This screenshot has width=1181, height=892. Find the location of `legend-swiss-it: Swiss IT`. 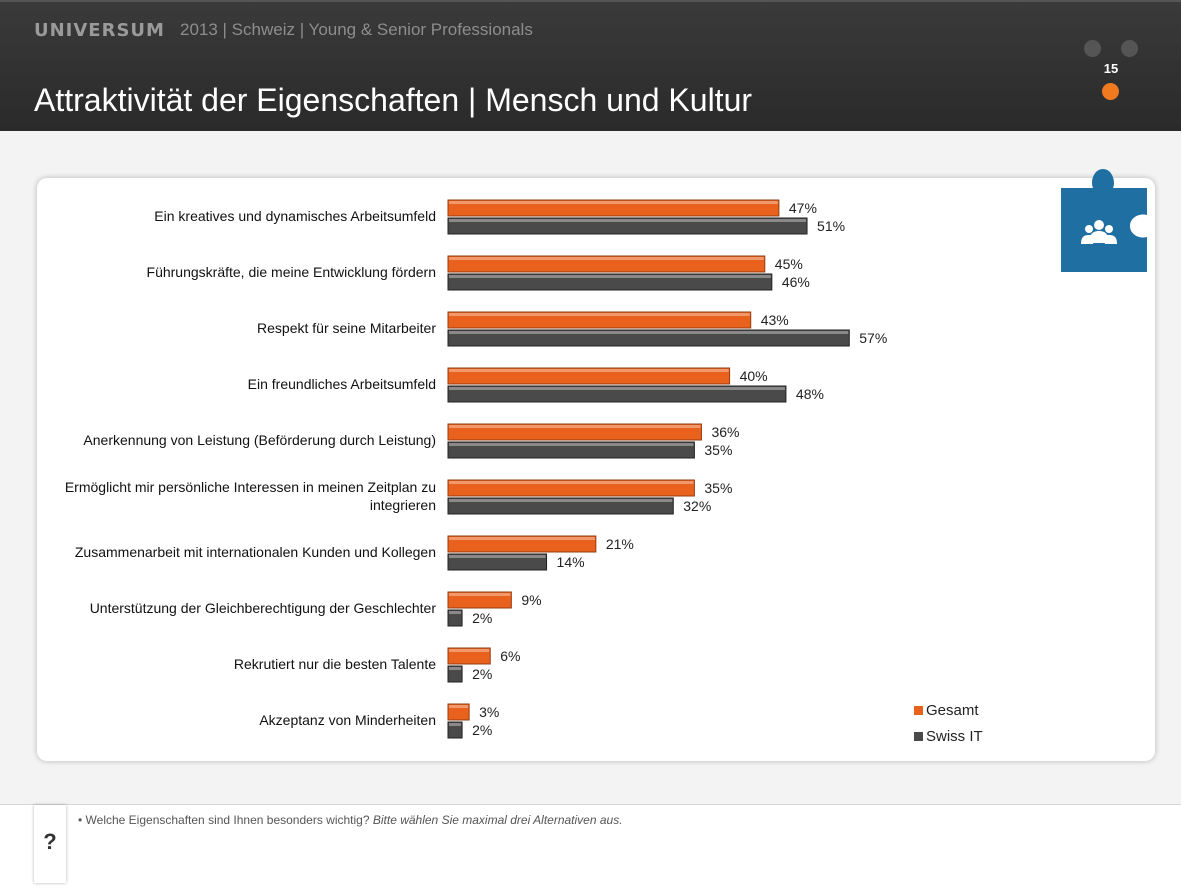

legend-swiss-it: Swiss IT is located at coordinates (948, 736).